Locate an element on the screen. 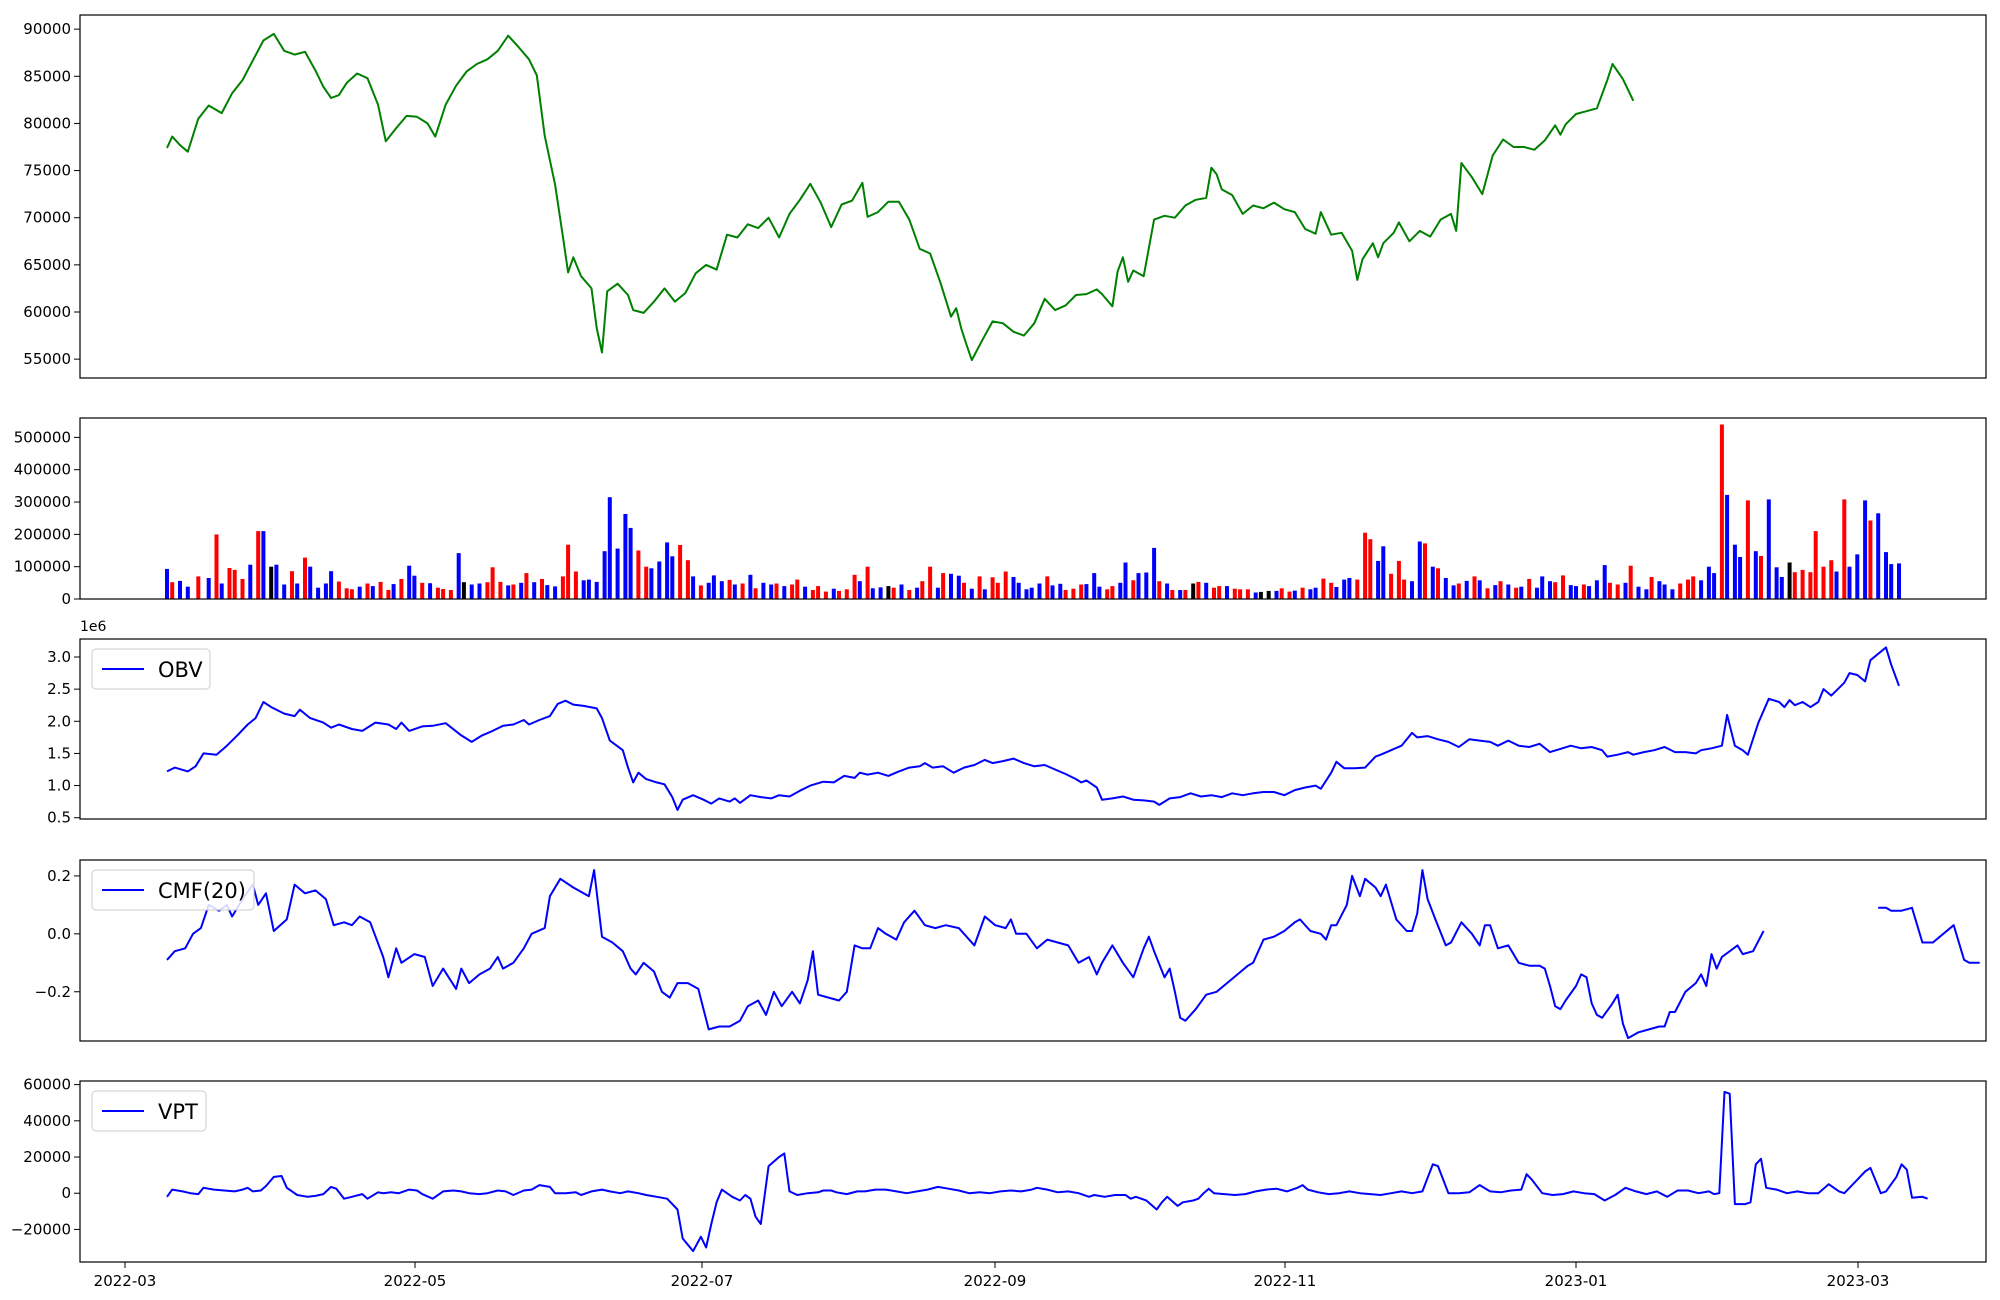  volume-ytick-label: 200000 is located at coordinates (42, 534).